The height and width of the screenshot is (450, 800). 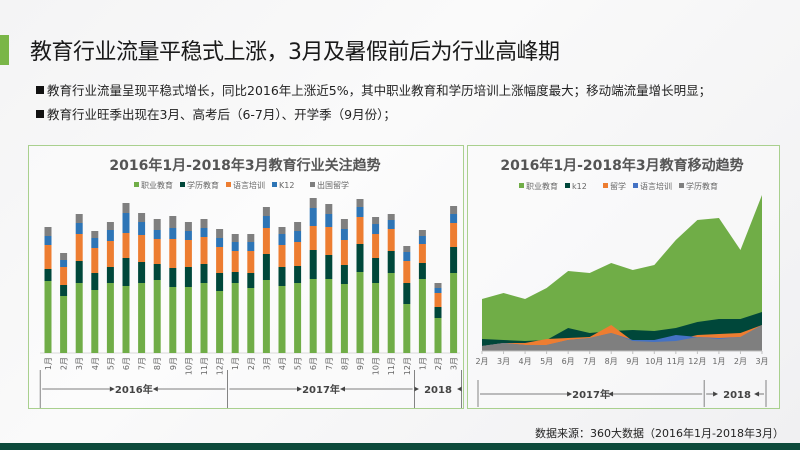 I want to click on data-source: 数据来源：360大数据（2016年1月-2018年3月）, so click(x=659, y=433).